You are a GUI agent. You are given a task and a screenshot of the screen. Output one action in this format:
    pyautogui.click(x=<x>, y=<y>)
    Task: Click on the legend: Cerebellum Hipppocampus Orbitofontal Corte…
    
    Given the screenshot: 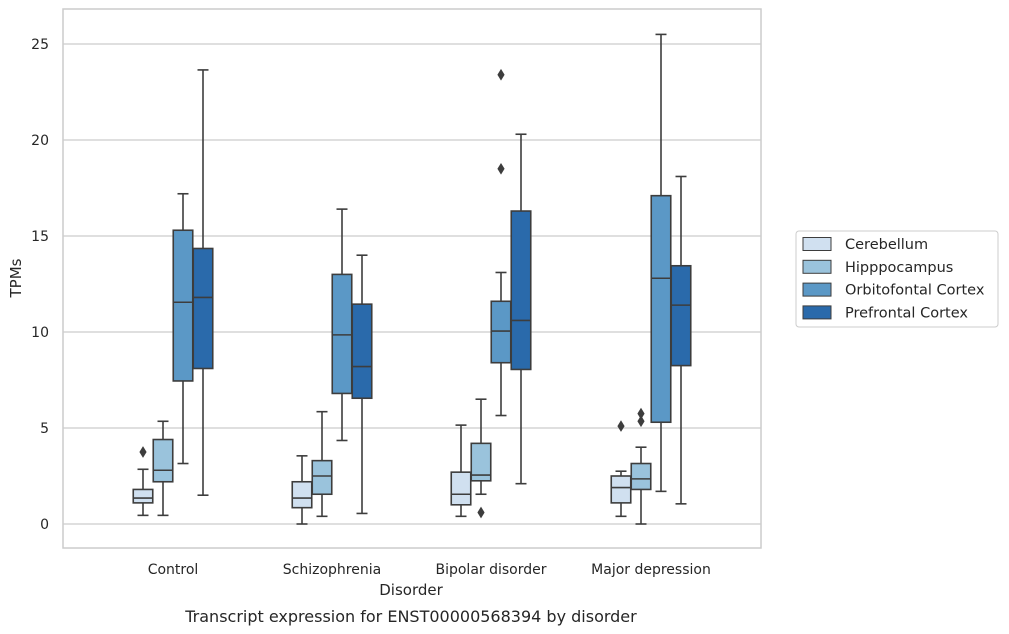 What is the action you would take?
    pyautogui.click(x=897, y=279)
    